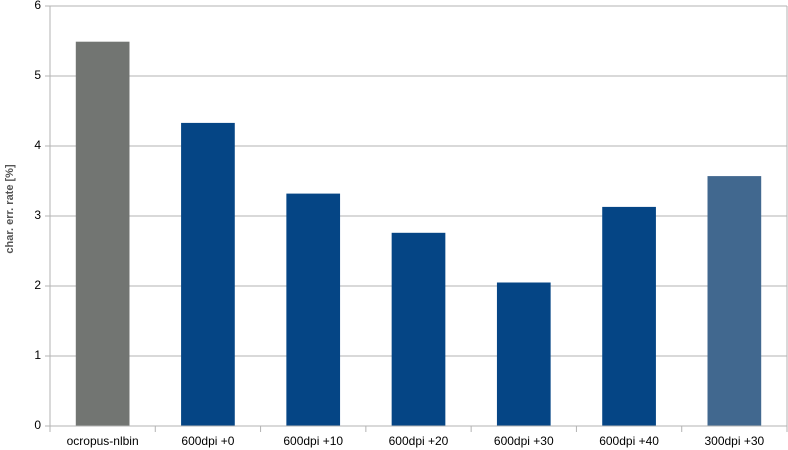 This screenshot has height=450, width=788. I want to click on x-tick-label: 600dpi +10, so click(313, 441).